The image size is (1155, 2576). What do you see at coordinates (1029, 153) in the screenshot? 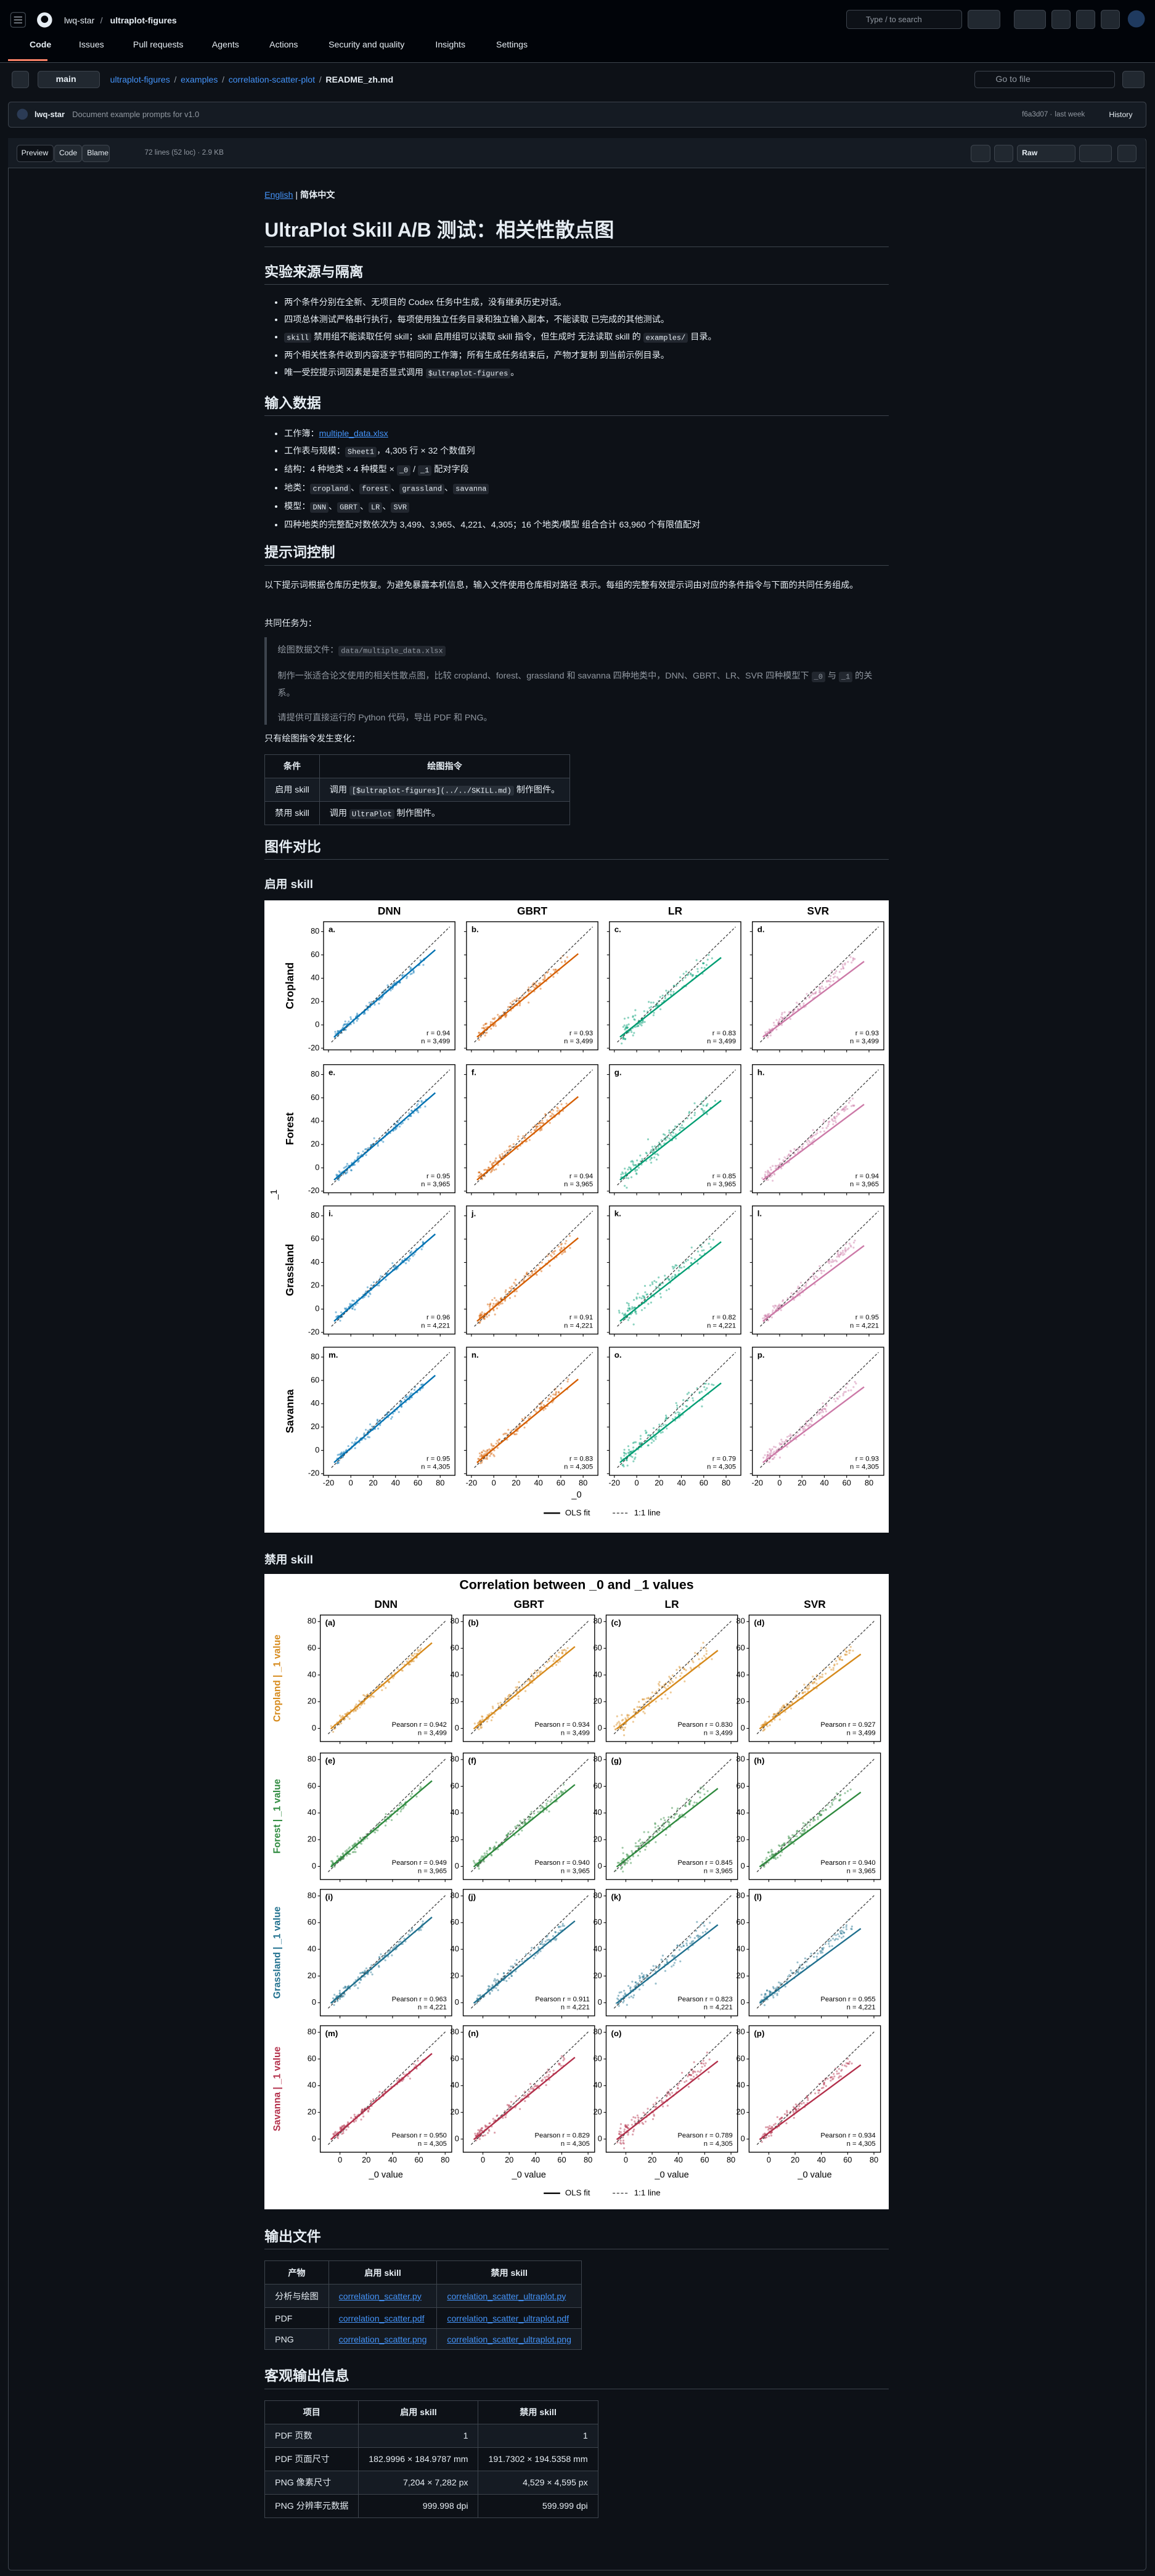
I see `raw-button: Raw` at bounding box center [1029, 153].